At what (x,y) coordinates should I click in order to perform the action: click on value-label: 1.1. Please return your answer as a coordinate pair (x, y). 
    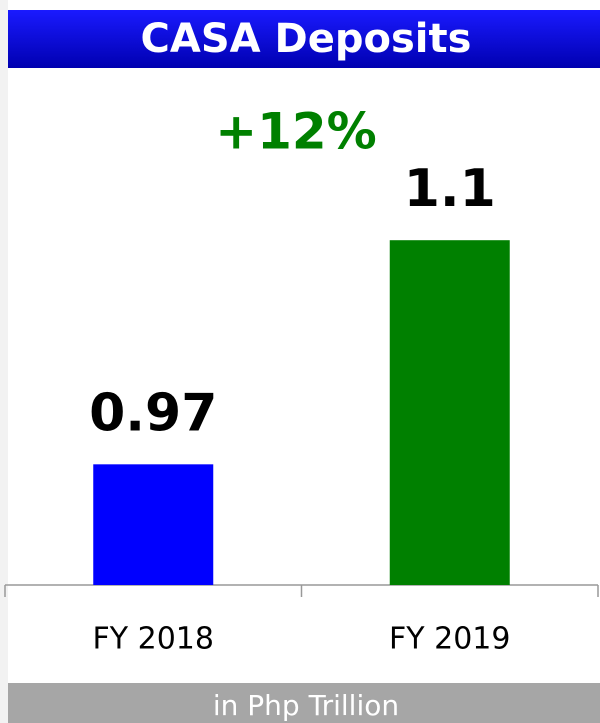
    Looking at the image, I should click on (450, 189).